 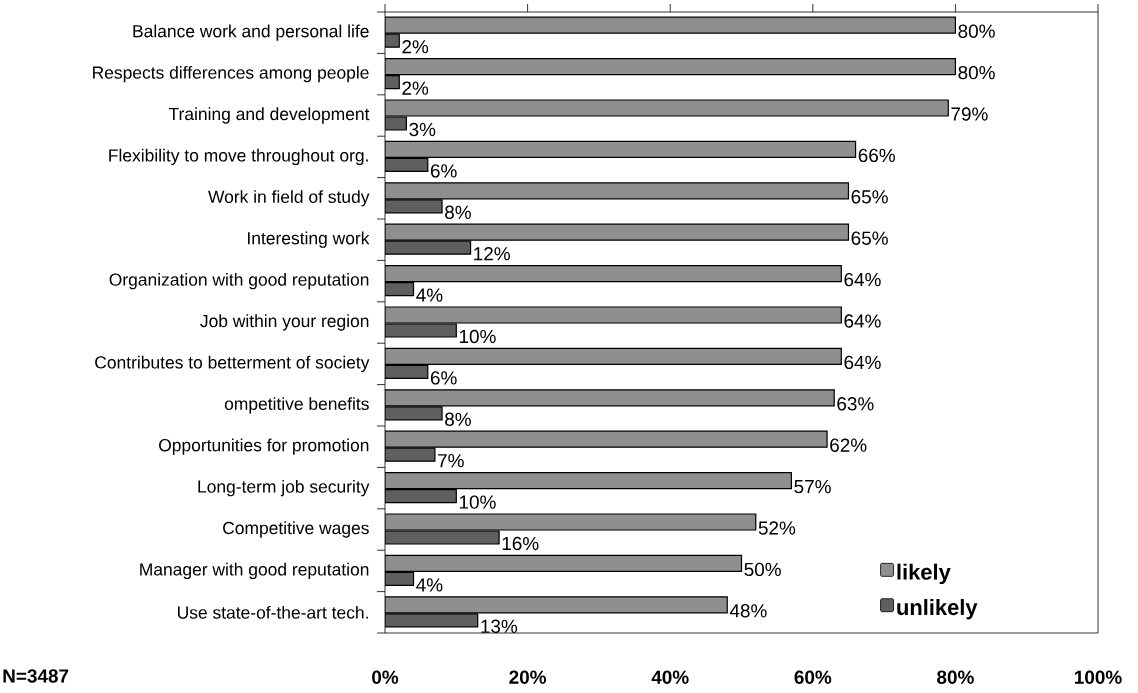 What do you see at coordinates (748, 611) in the screenshot?
I see `data-label: 48%` at bounding box center [748, 611].